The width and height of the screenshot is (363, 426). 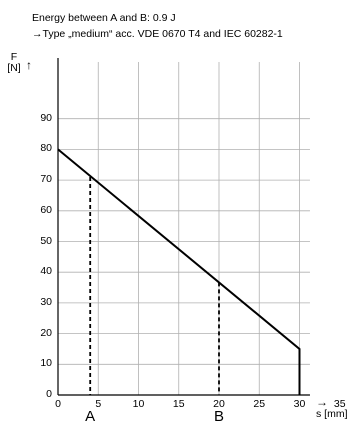 What do you see at coordinates (218, 416) in the screenshot?
I see `marker-label-b: B` at bounding box center [218, 416].